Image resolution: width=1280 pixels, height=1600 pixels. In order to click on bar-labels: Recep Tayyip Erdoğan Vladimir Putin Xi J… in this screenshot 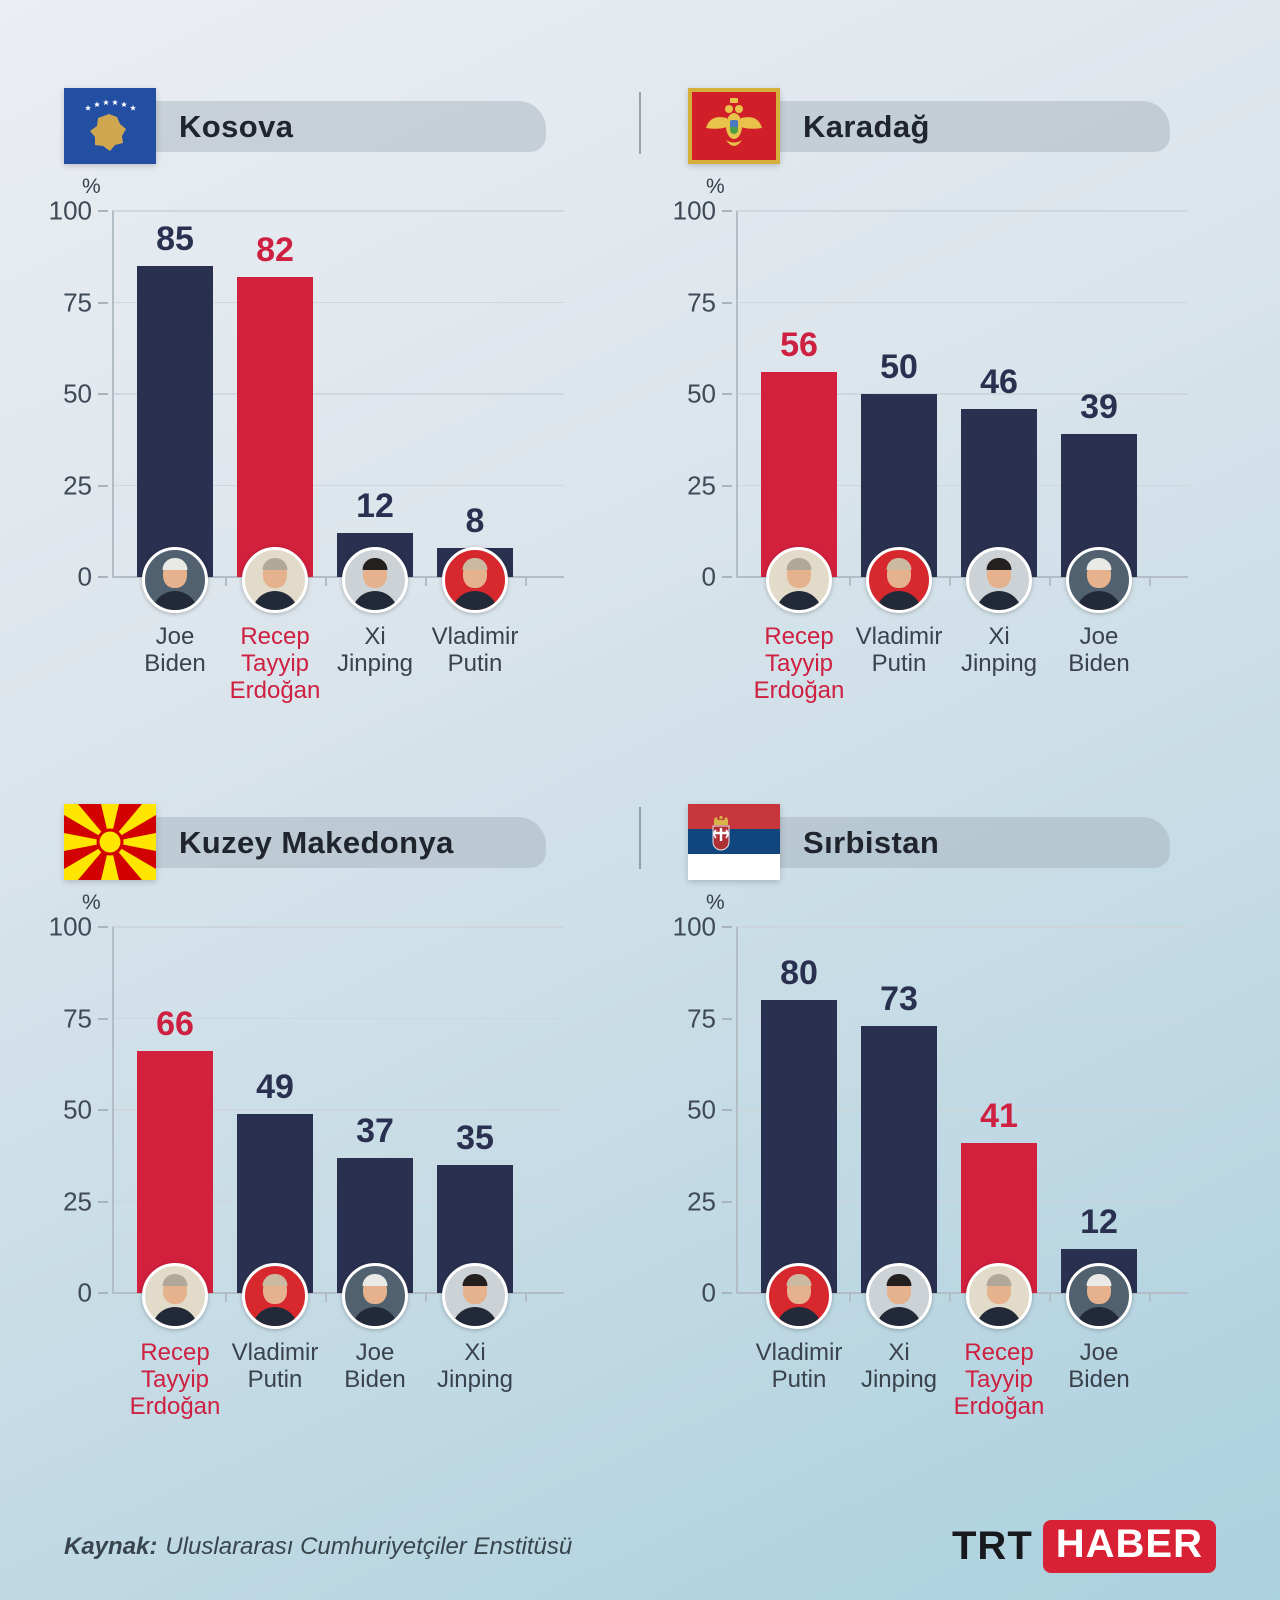, I will do `click(949, 663)`.